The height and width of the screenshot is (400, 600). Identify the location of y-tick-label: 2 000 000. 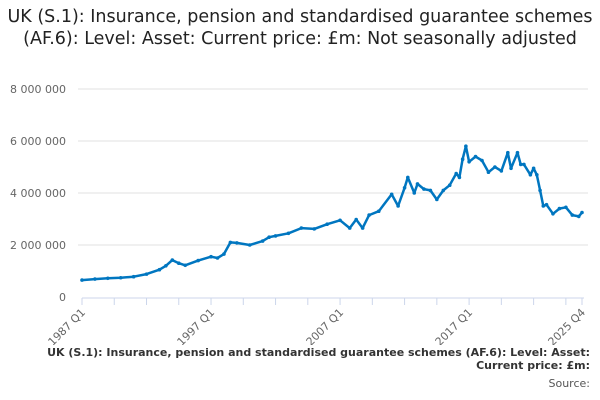
(38, 245).